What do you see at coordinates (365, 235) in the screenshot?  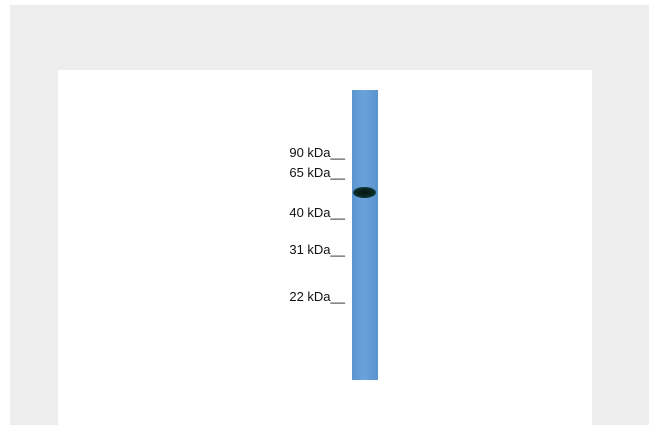 I see `western-blot-lane` at bounding box center [365, 235].